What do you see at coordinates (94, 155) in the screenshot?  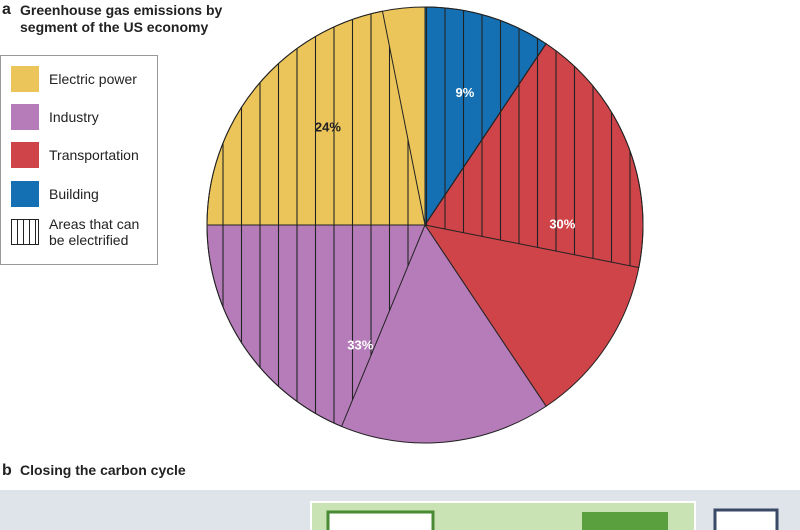 I see `legend-label: Transportation` at bounding box center [94, 155].